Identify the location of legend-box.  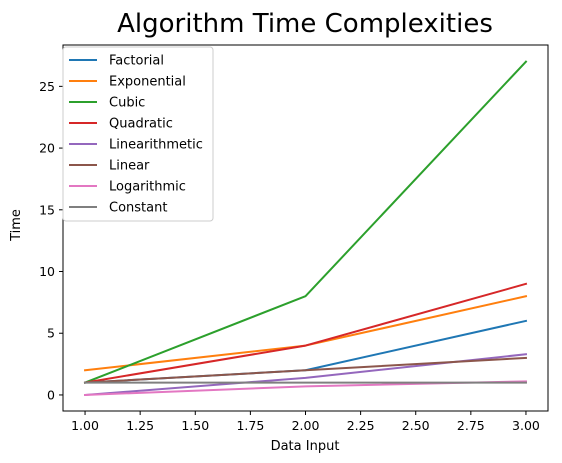
(138, 134).